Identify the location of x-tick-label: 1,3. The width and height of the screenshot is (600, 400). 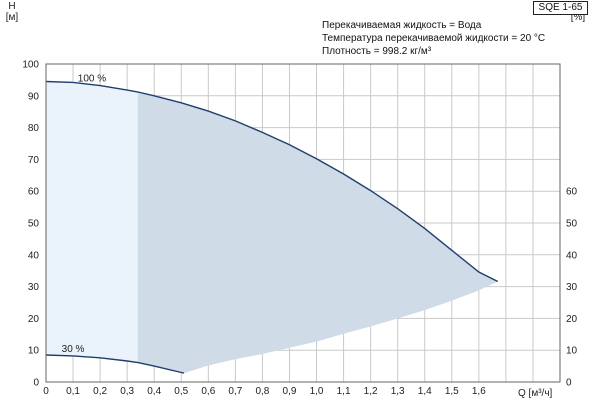
(398, 391).